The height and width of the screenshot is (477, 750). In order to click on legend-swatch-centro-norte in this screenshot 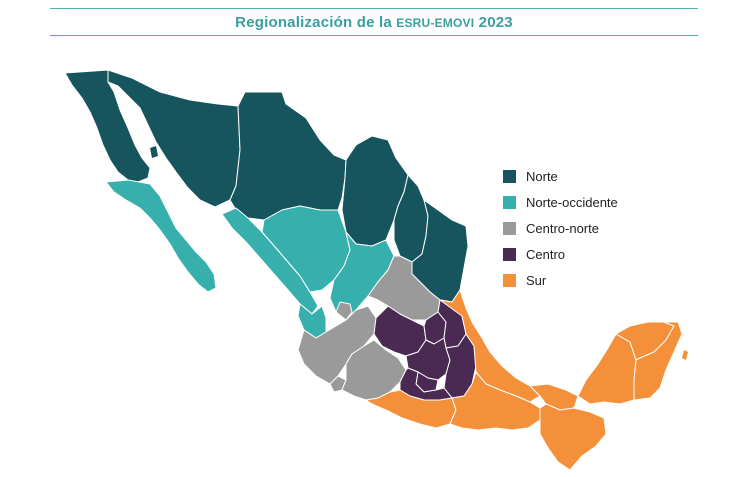, I will do `click(509, 228)`.